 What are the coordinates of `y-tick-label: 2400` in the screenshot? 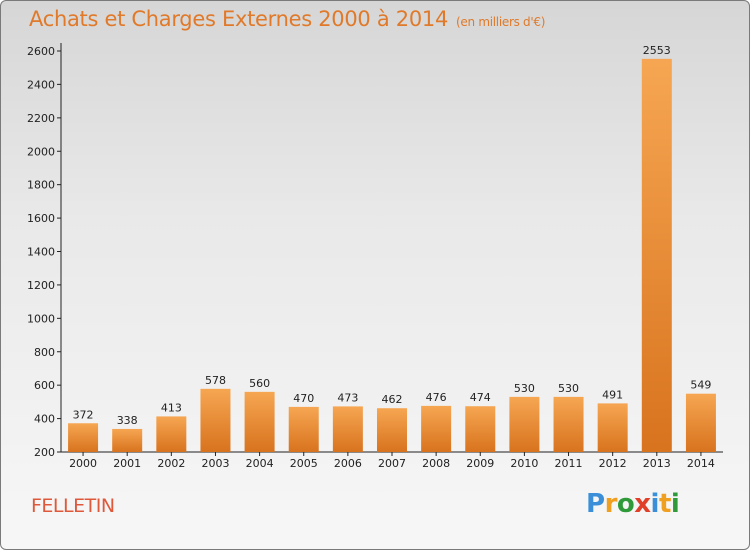 It's located at (41, 84).